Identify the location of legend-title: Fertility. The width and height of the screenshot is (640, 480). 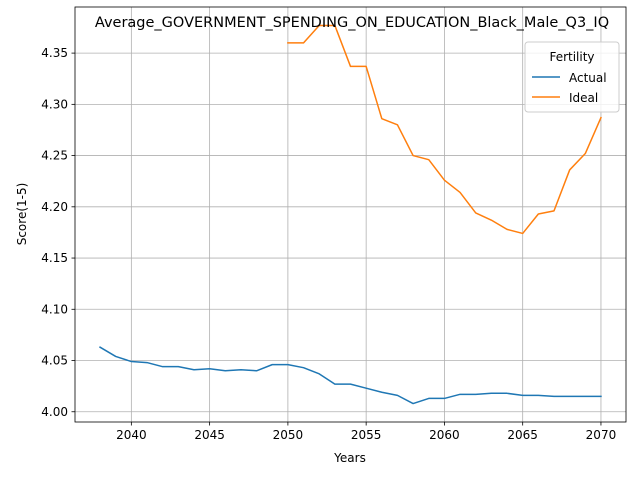
(571, 57).